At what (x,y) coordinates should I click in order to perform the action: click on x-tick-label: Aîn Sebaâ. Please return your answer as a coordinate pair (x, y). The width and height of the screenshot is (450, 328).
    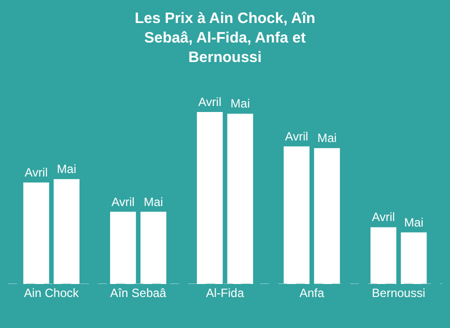
    Looking at the image, I should click on (138, 293).